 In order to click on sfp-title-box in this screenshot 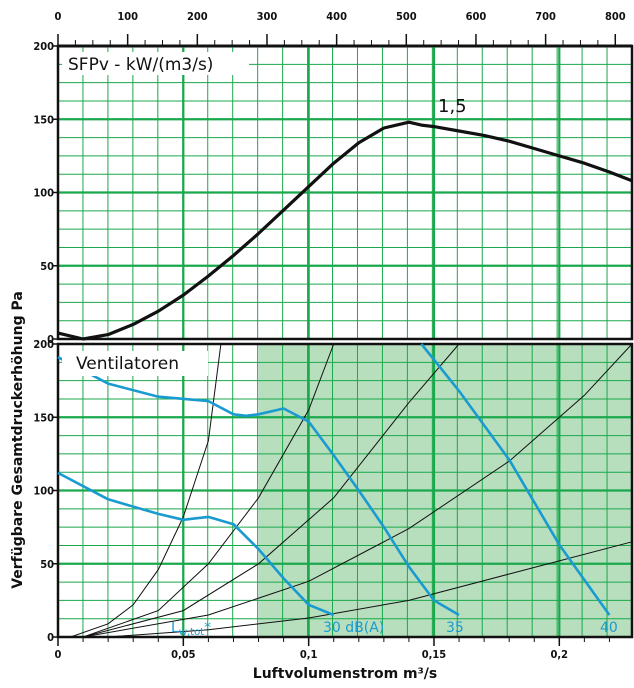, I will do `click(155, 63)`.